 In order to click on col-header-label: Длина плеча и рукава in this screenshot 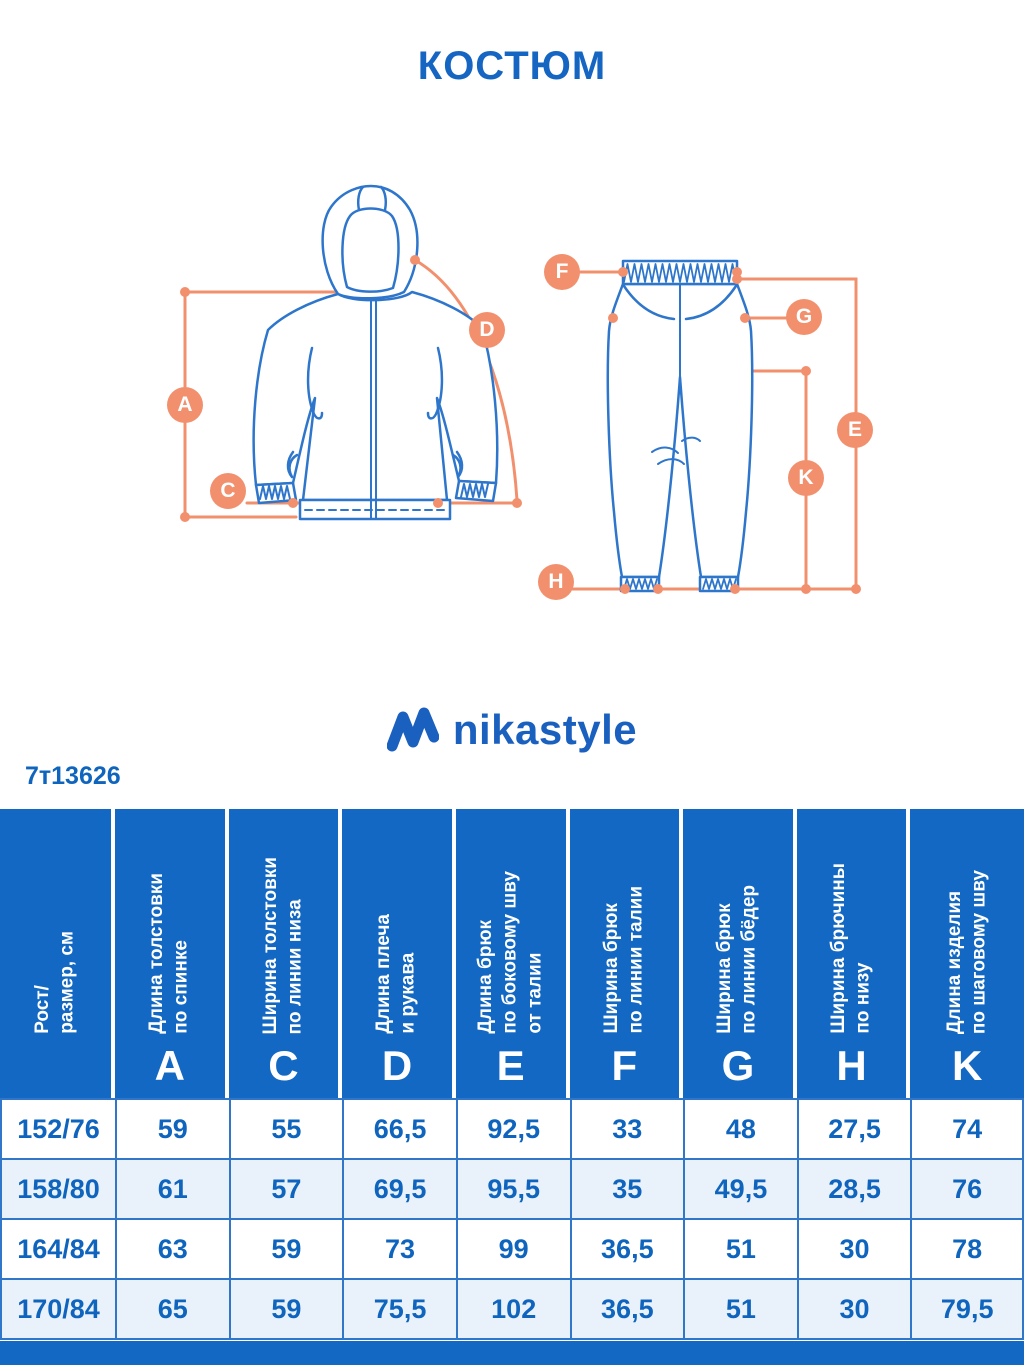, I will do `click(396, 974)`.